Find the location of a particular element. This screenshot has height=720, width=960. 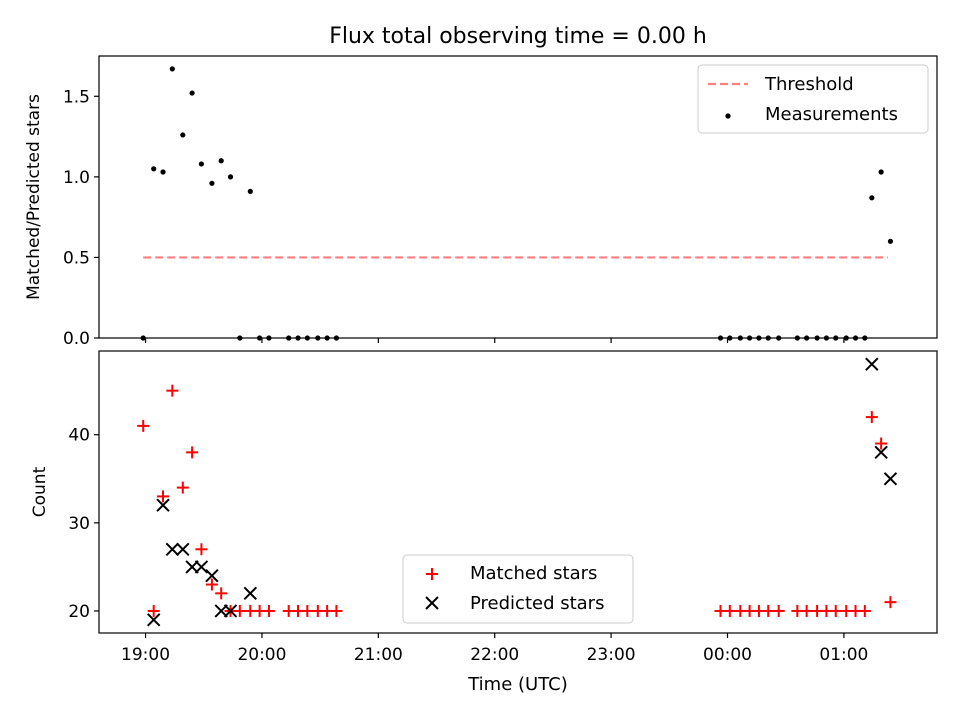

count-legend: Matched stars Predicted stars is located at coordinates (518, 589).